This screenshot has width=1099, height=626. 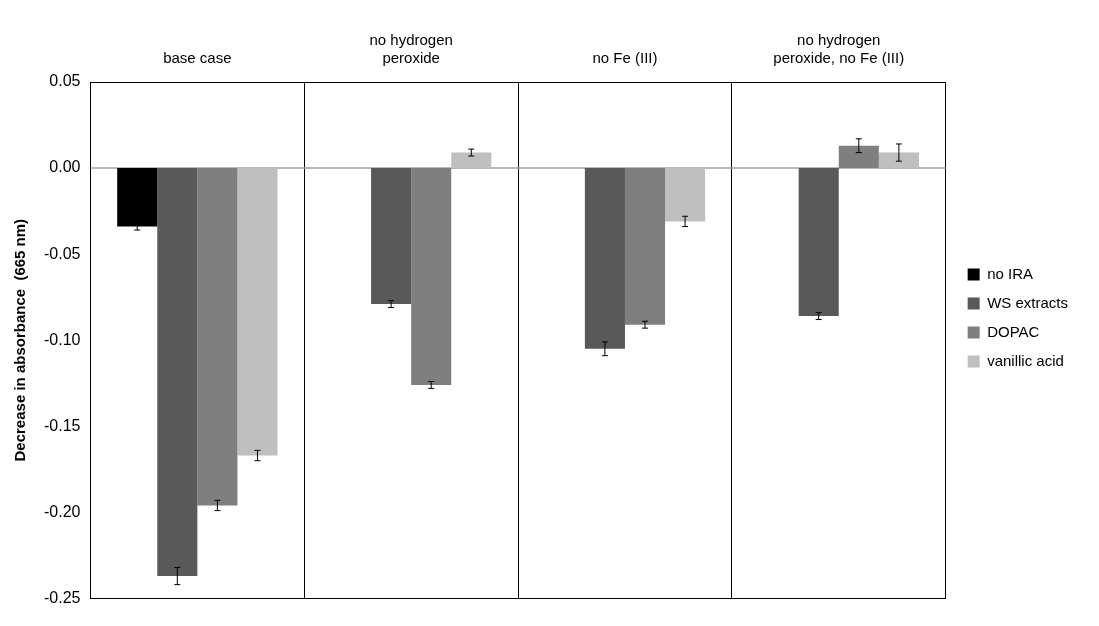 What do you see at coordinates (62, 253) in the screenshot?
I see `y-tick-label: -0.05` at bounding box center [62, 253].